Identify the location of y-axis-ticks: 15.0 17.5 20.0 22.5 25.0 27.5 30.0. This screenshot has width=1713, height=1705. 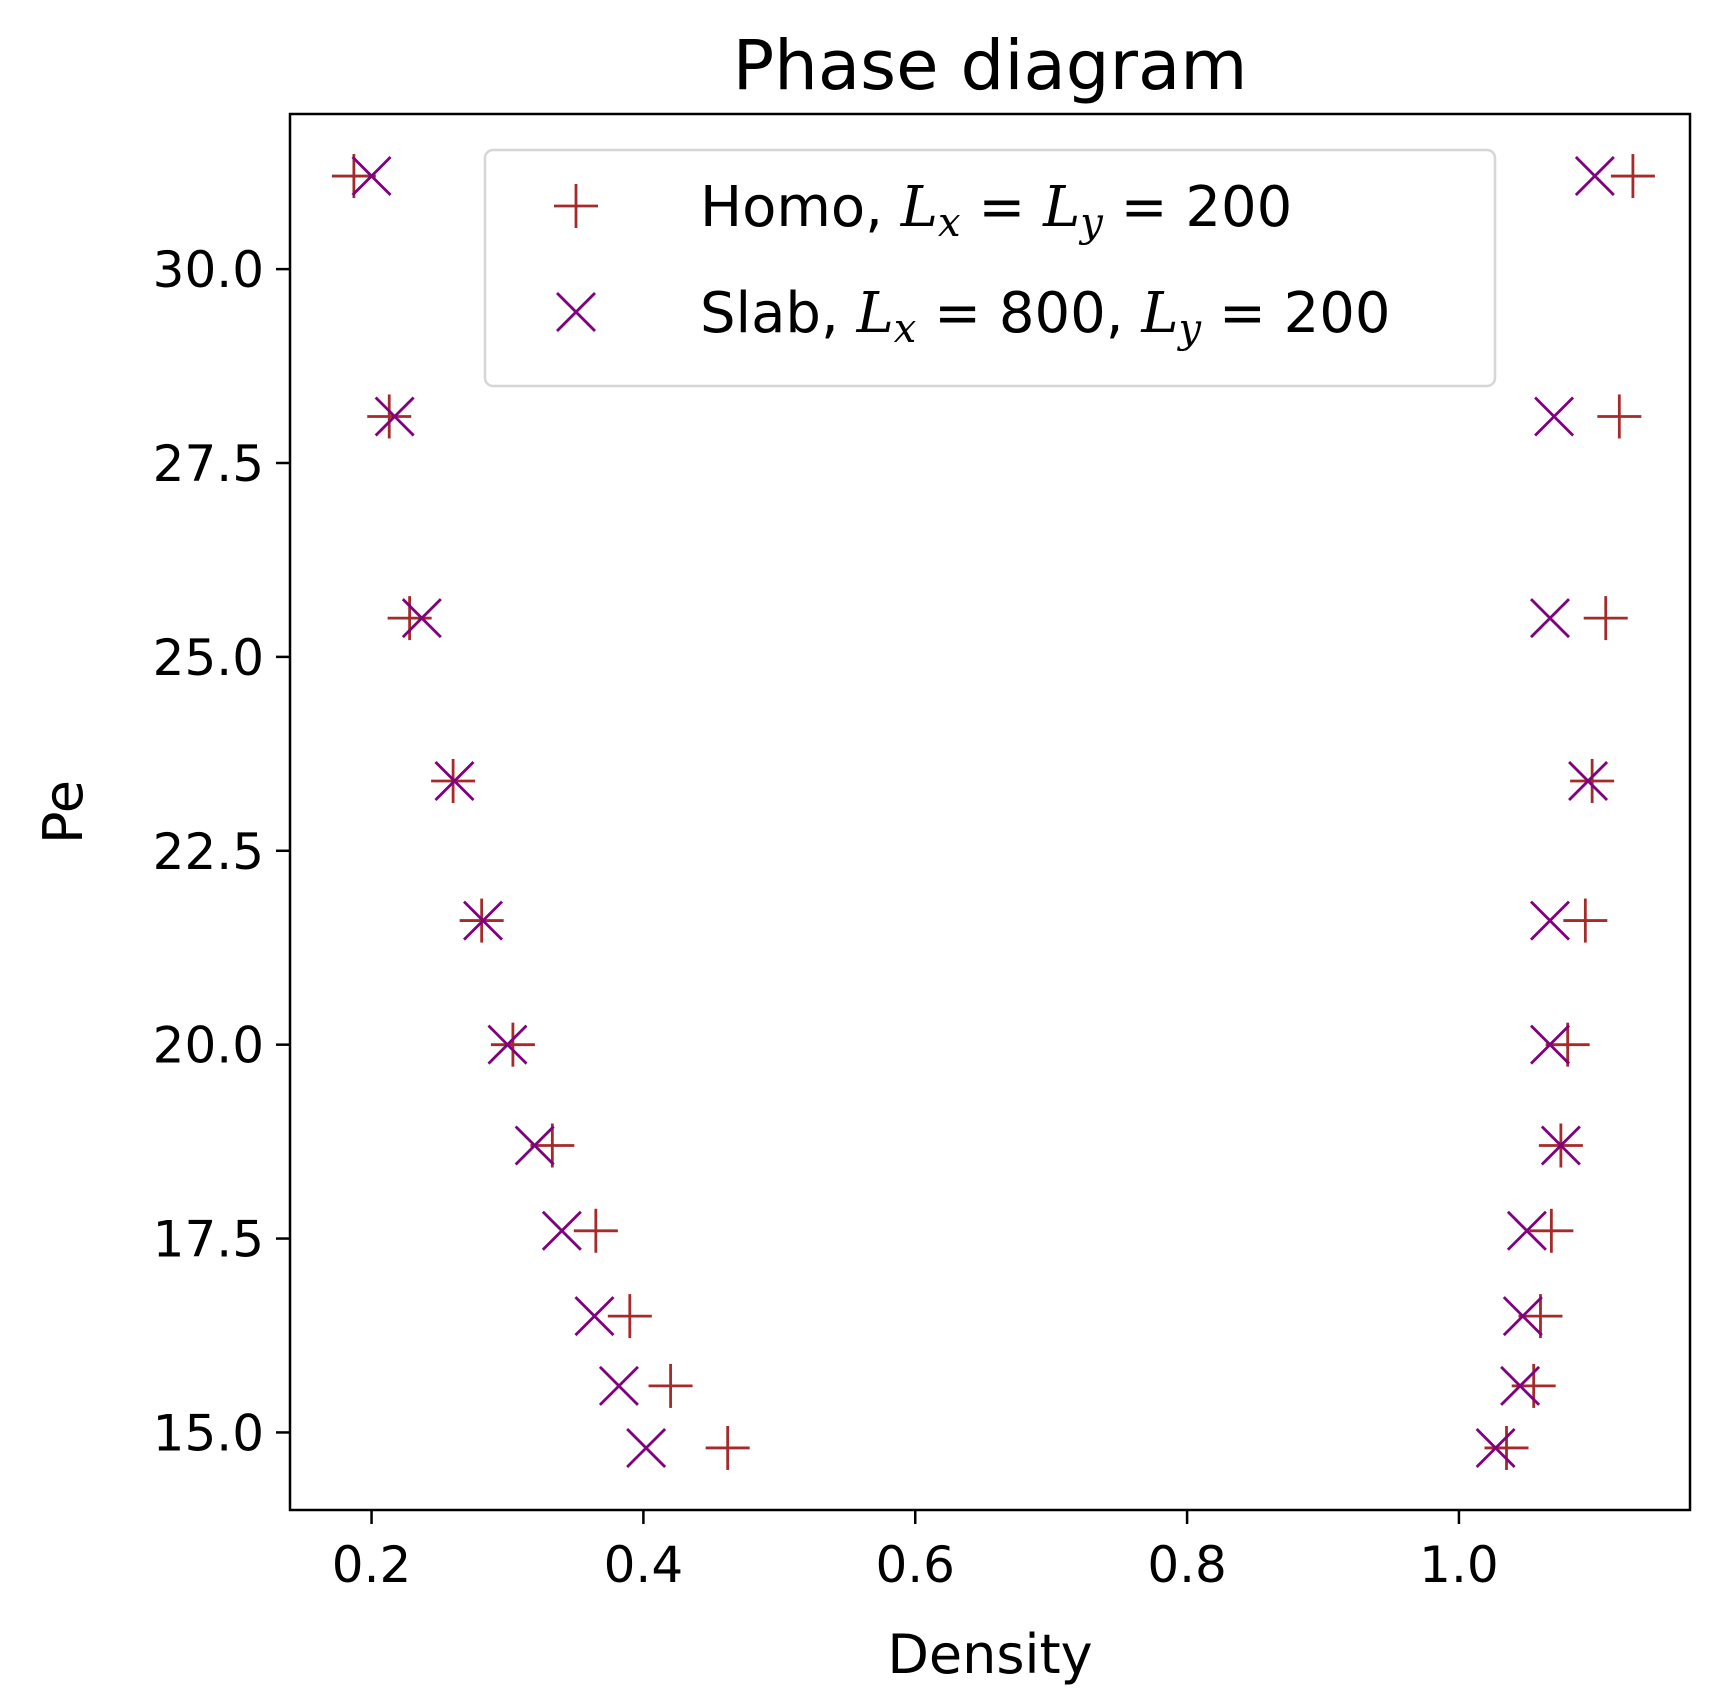
(221, 851).